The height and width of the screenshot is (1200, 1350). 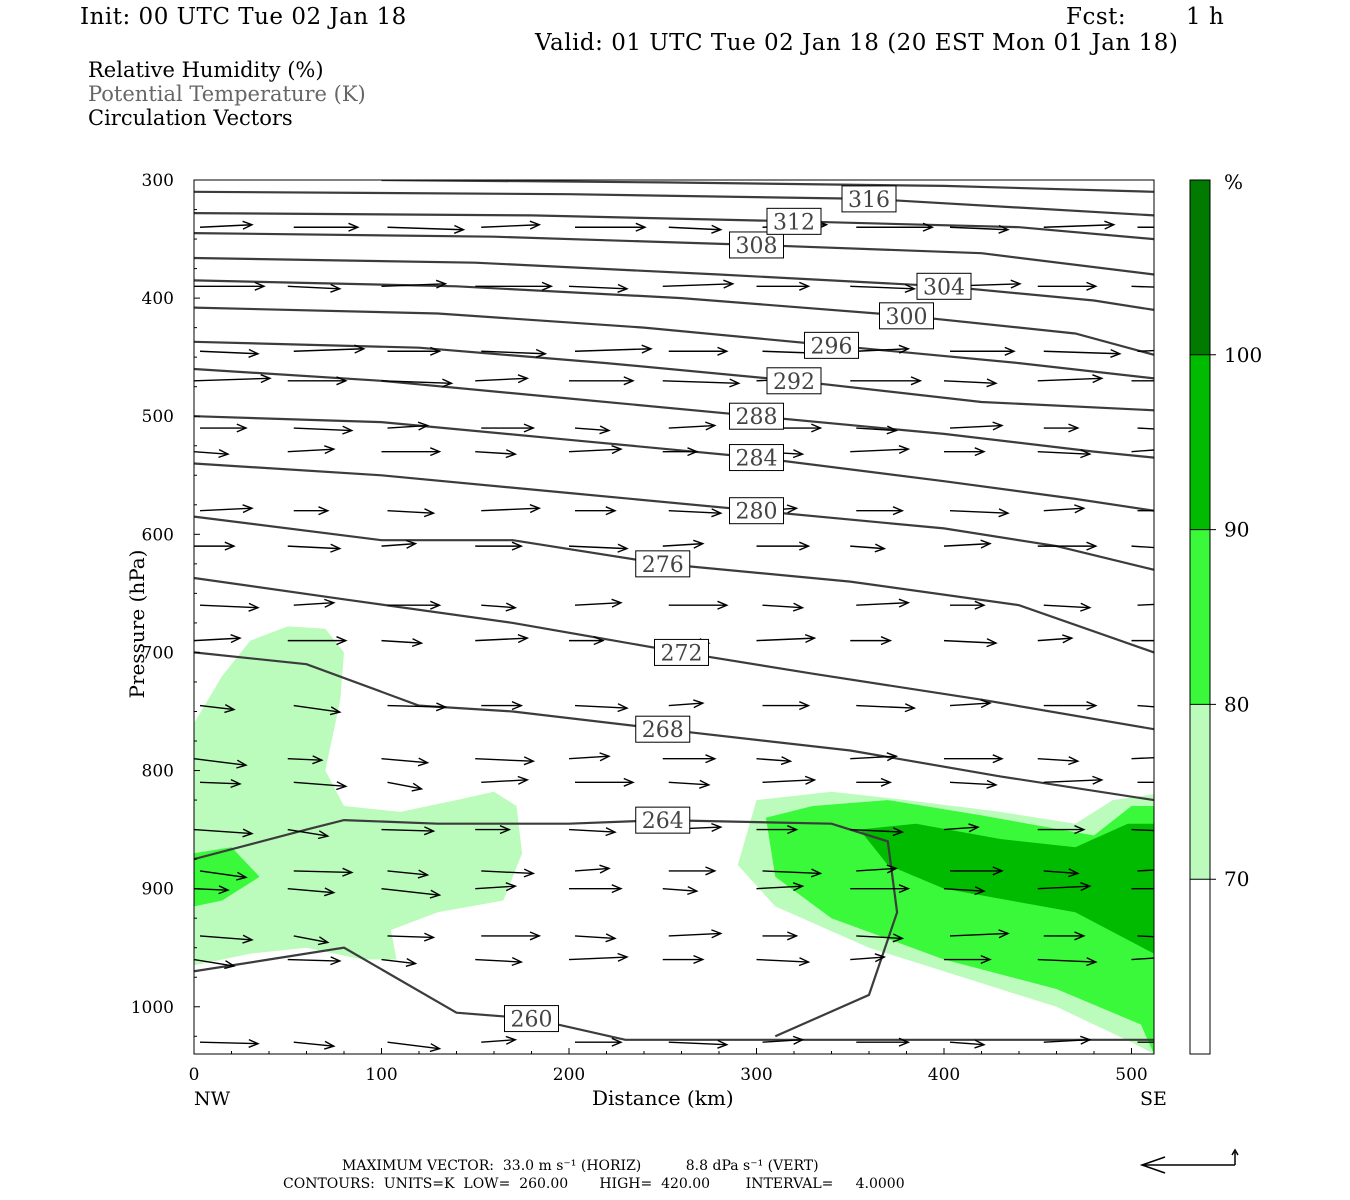 What do you see at coordinates (757, 459) in the screenshot?
I see `theta-label-text: 284` at bounding box center [757, 459].